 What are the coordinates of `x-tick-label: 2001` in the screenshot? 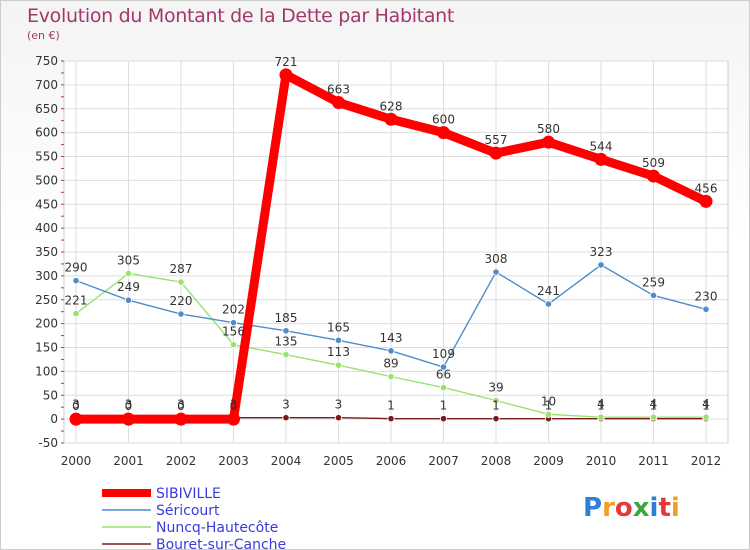 It's located at (128, 461).